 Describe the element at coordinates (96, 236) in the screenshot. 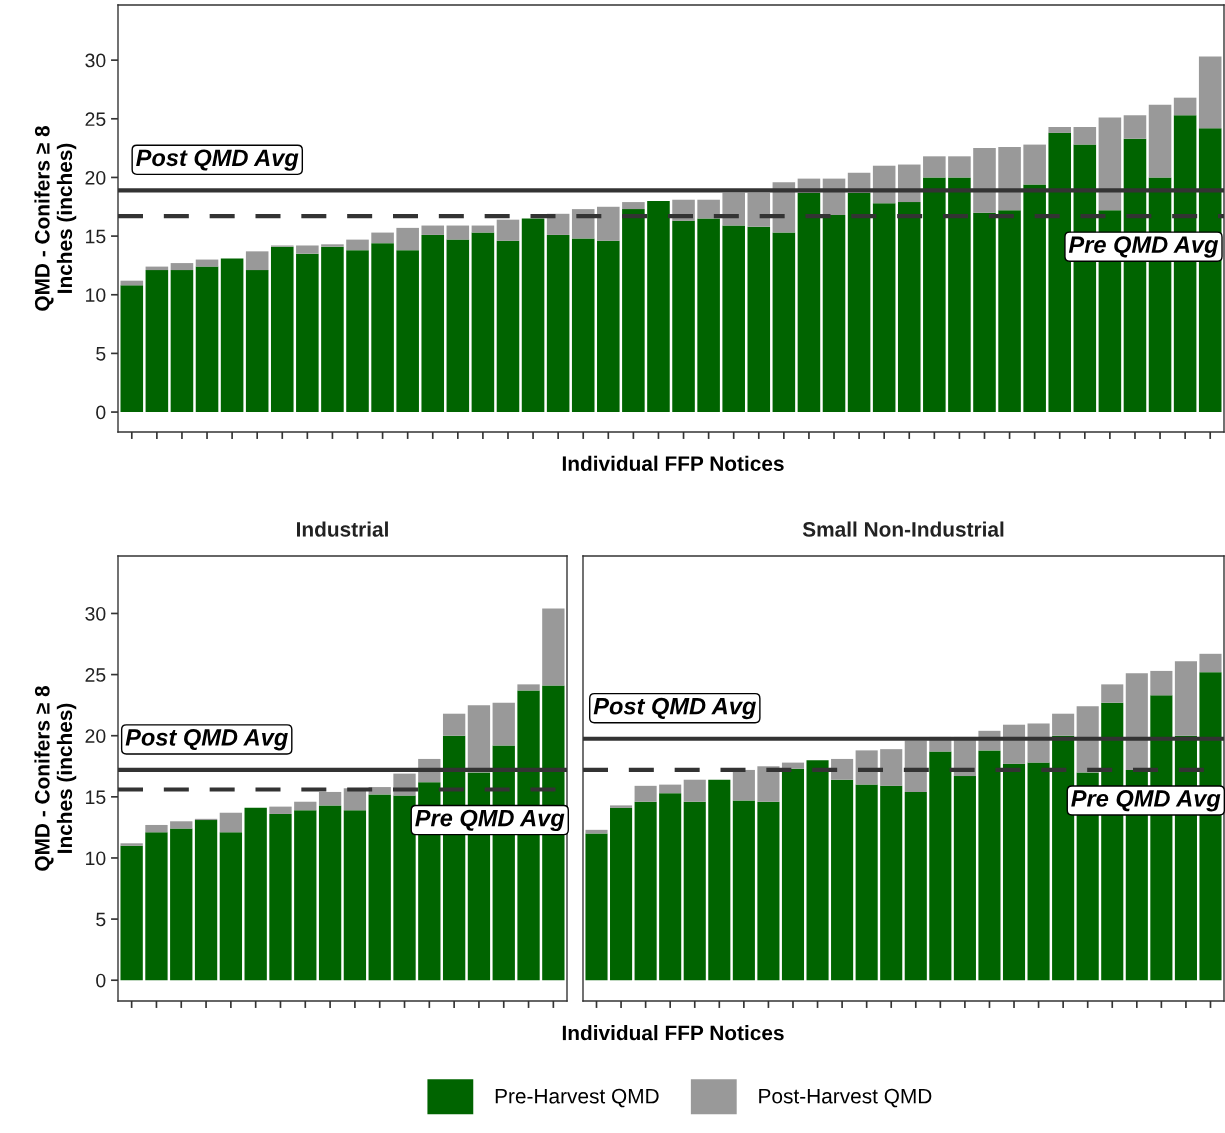

I see `y-tick-label: 15` at that location.